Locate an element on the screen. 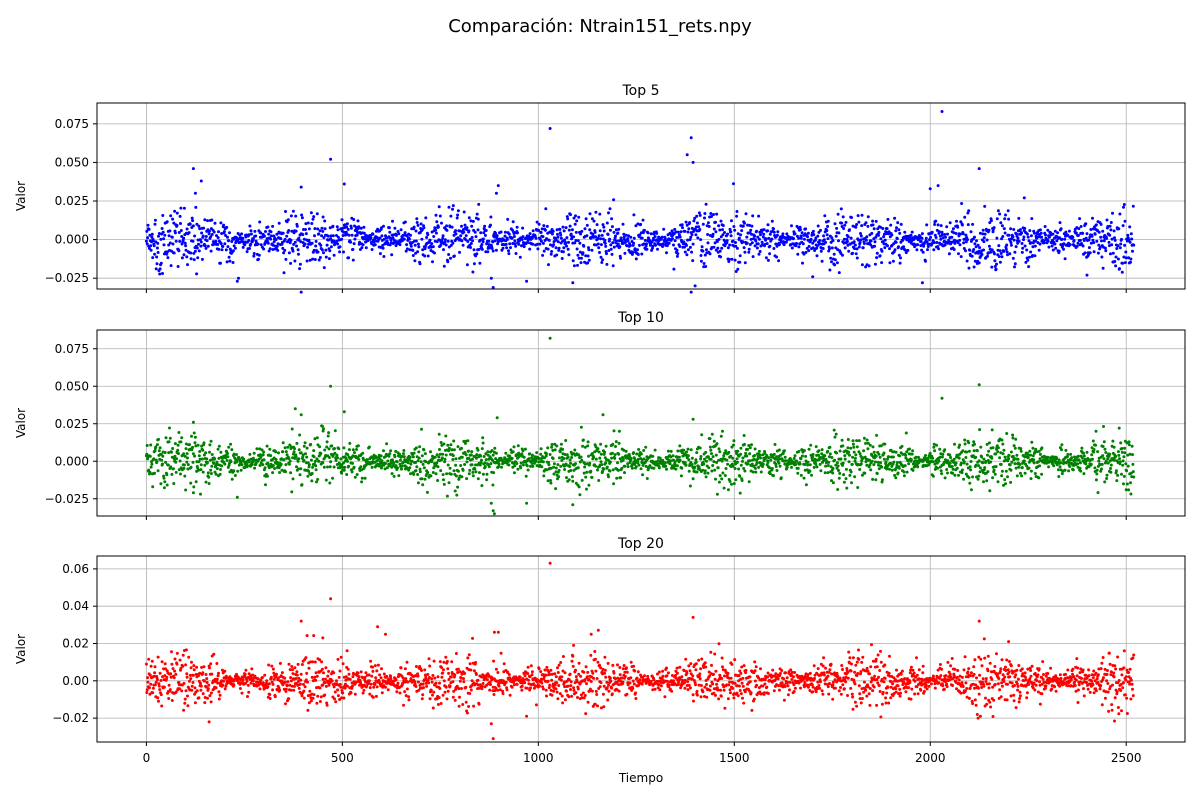 The height and width of the screenshot is (800, 1200). scatter-point-outlier is located at coordinates (301, 187).